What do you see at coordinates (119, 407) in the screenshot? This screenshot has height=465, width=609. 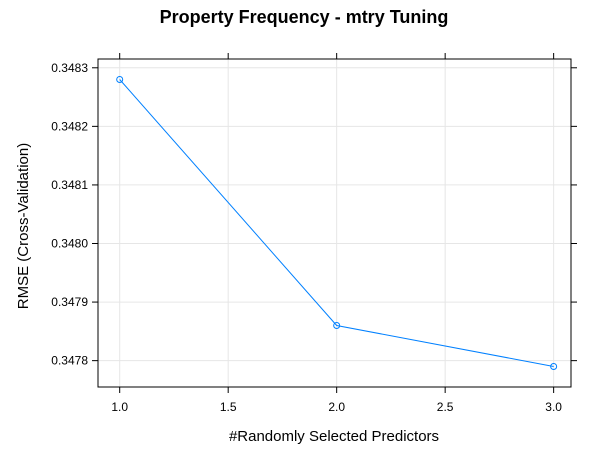 I see `x-tick-label: 1.0` at bounding box center [119, 407].